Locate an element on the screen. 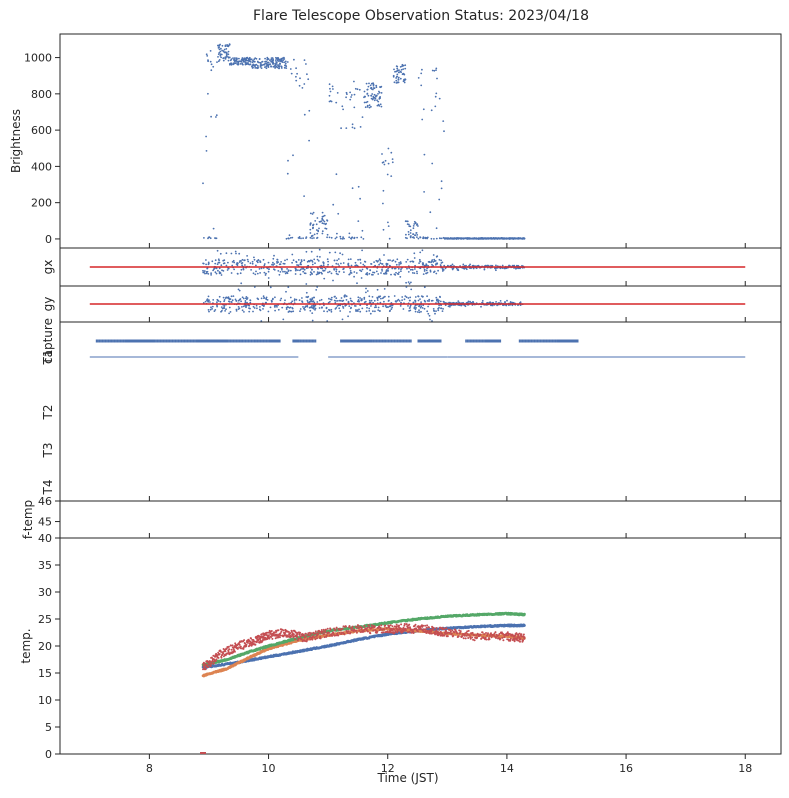 The width and height of the screenshot is (789, 798). brightness-ytick-label: 600 is located at coordinates (41, 130).